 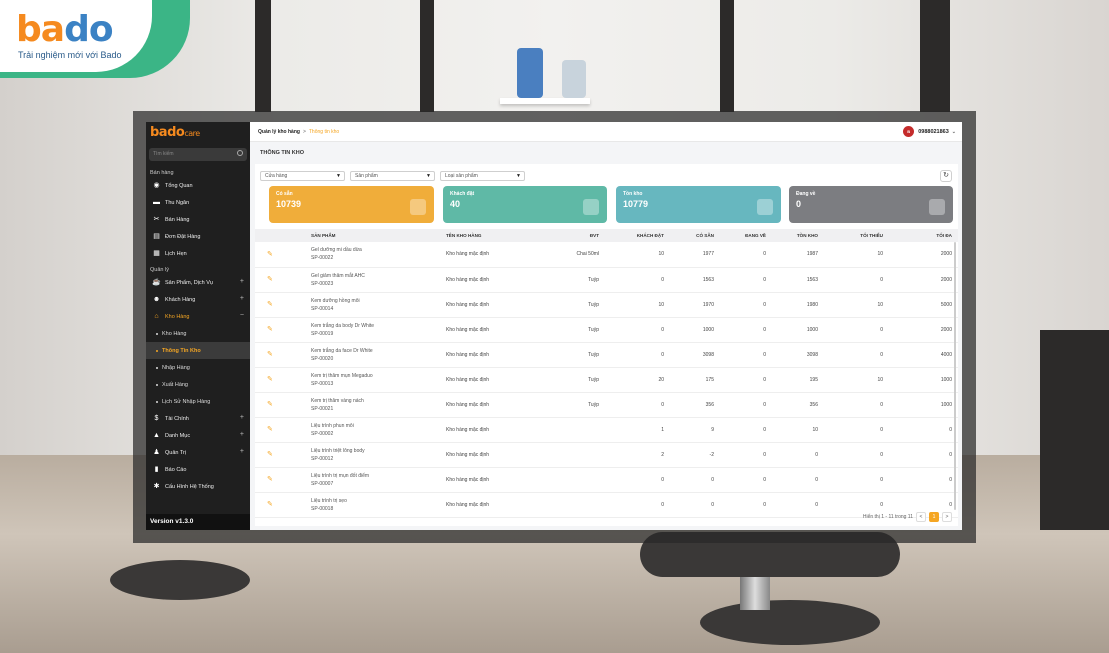 I want to click on chair-base, so click(x=790, y=622).